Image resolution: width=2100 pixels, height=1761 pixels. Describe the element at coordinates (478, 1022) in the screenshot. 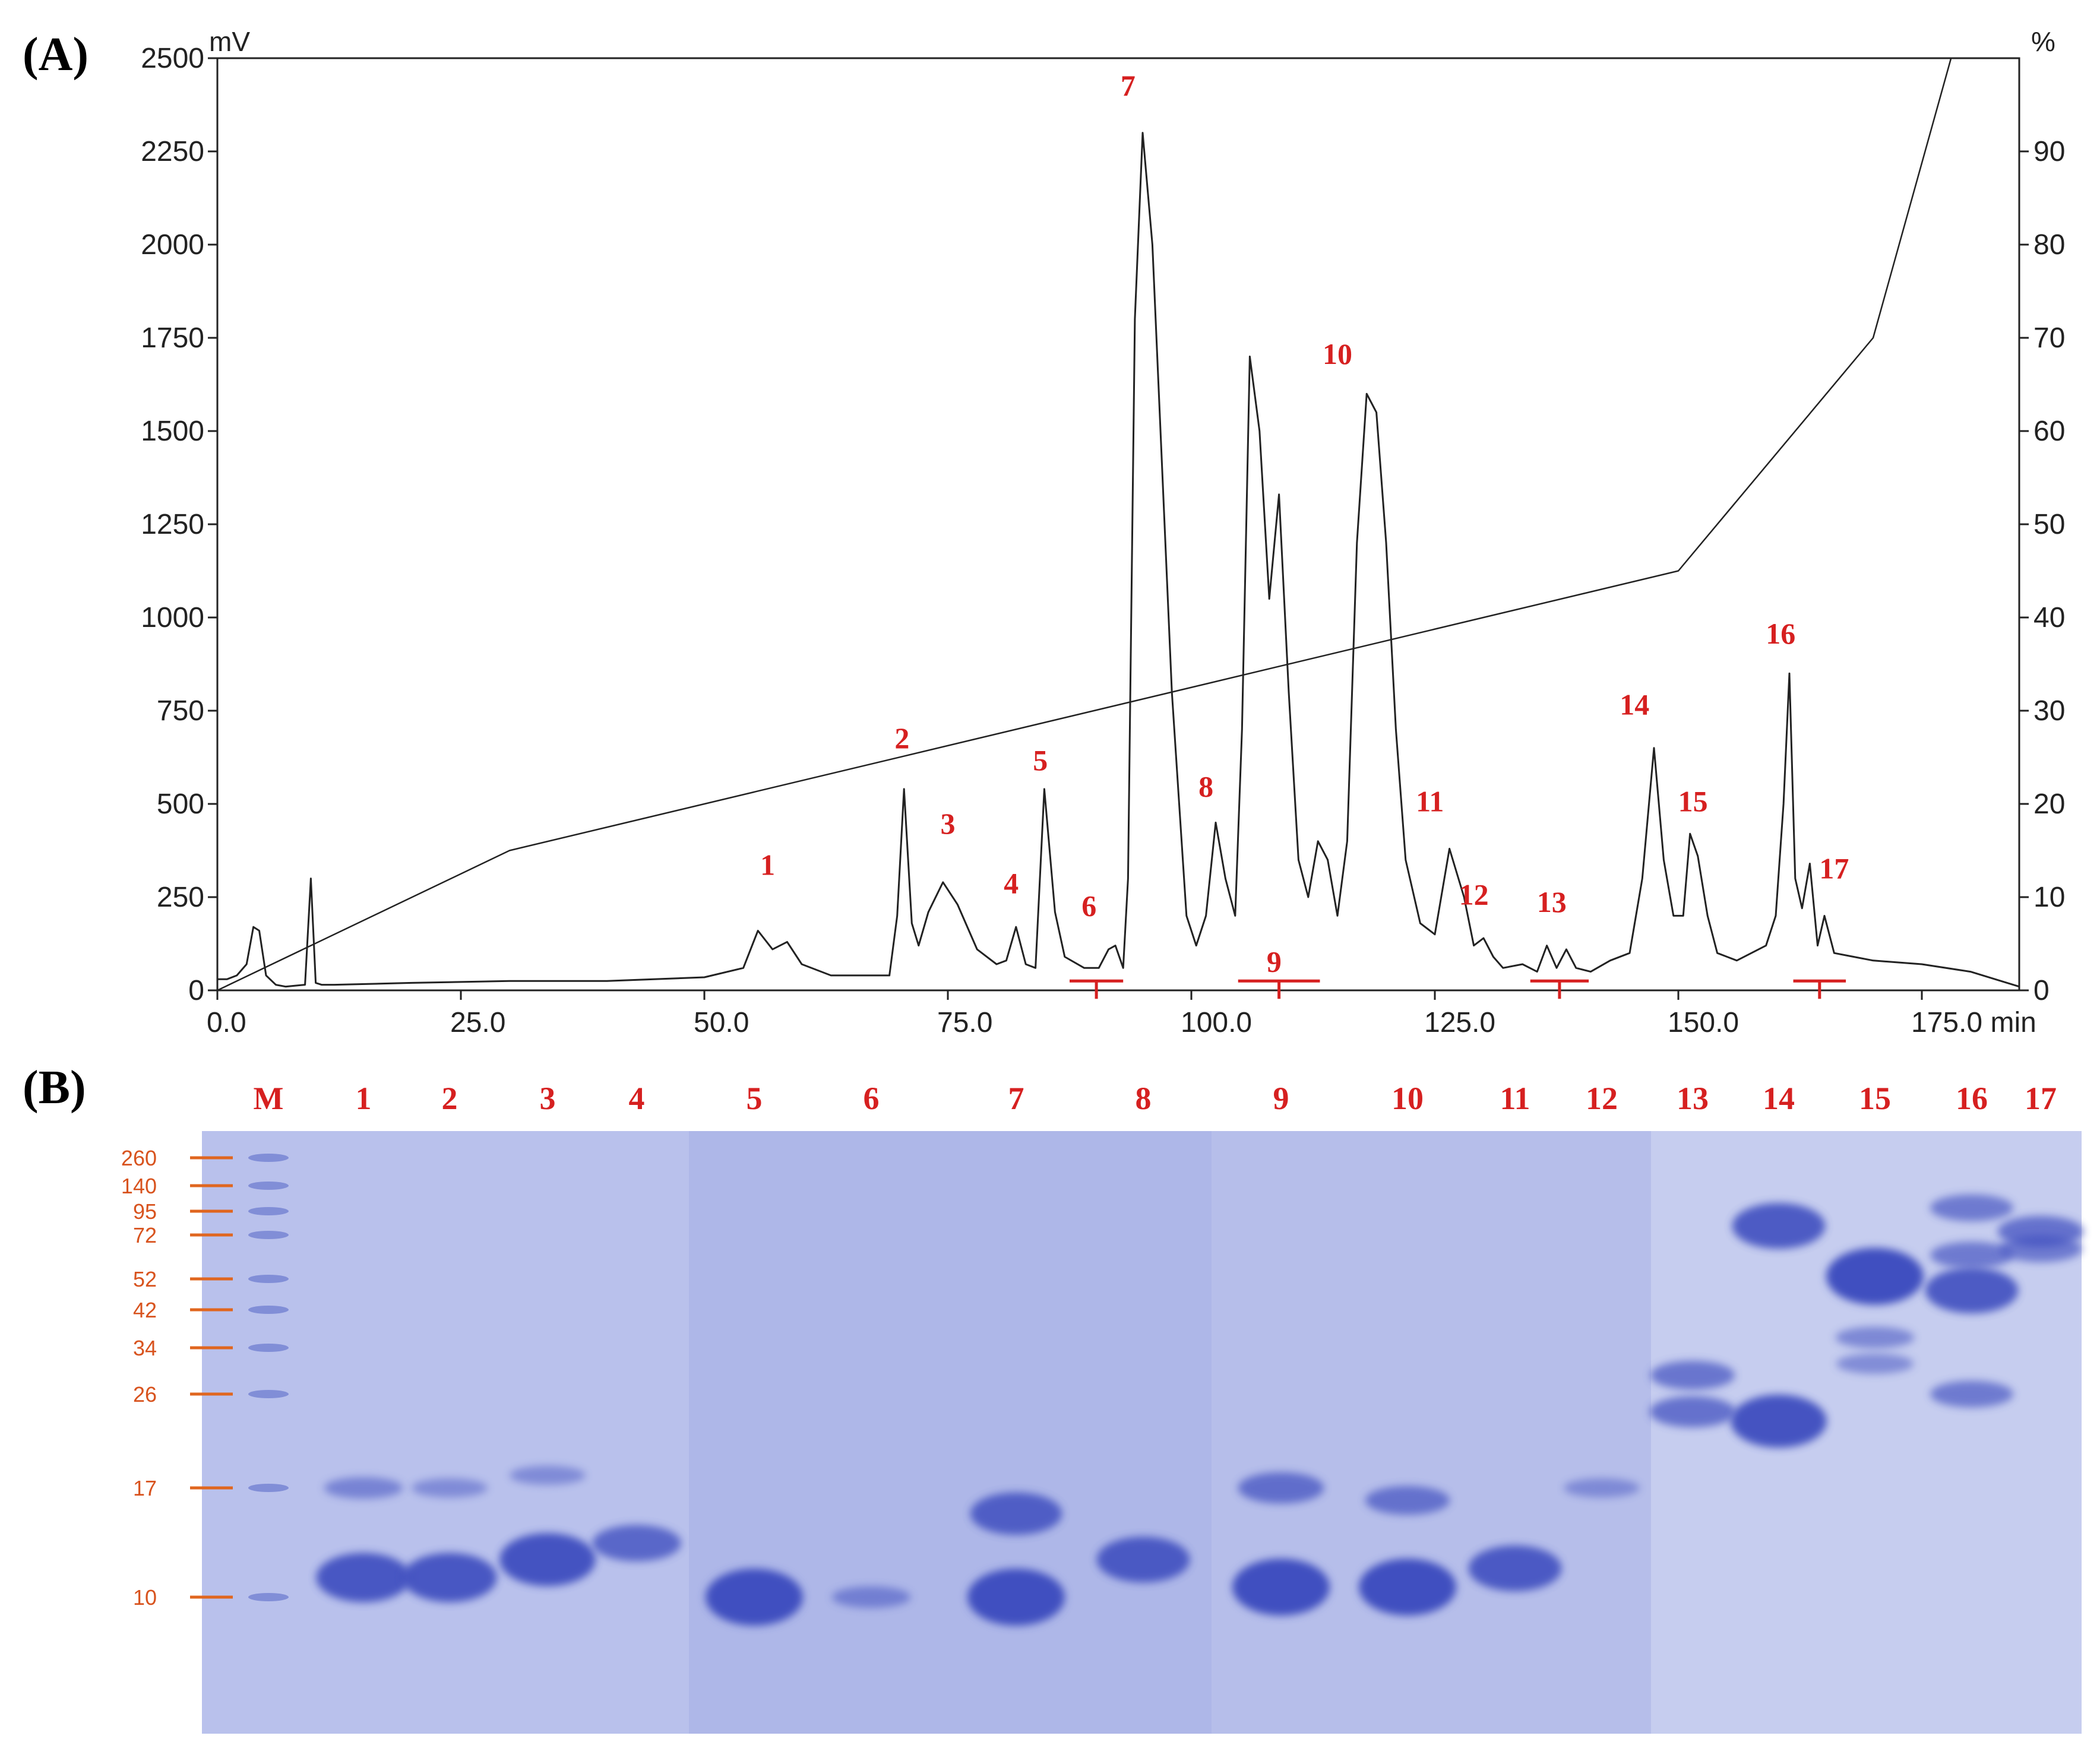

I see `x-tick-label: 25.0` at that location.